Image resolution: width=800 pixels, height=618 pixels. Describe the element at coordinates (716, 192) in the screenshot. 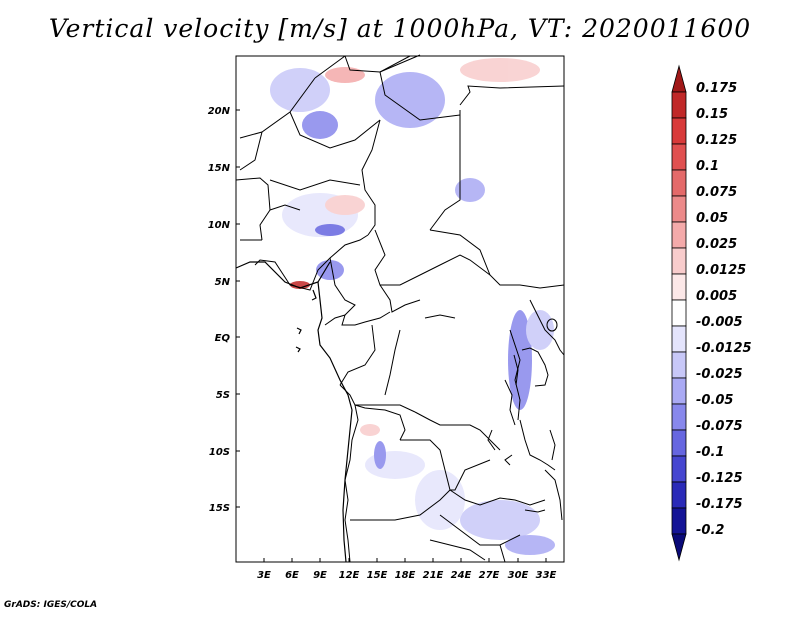

I see `colorbar-label: 0.075` at that location.